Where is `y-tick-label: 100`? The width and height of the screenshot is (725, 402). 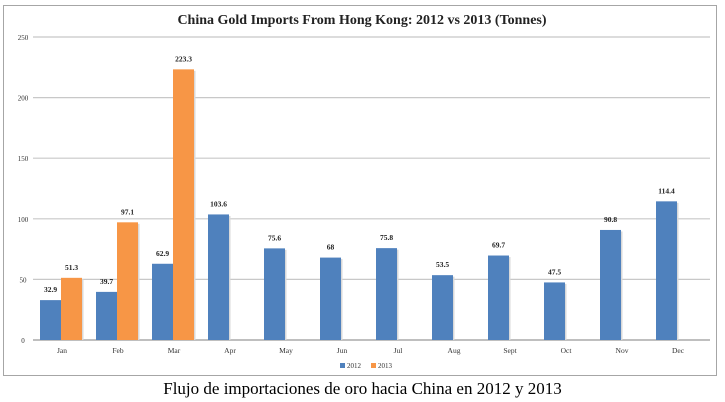 y-tick-label: 100 is located at coordinates (23, 220).